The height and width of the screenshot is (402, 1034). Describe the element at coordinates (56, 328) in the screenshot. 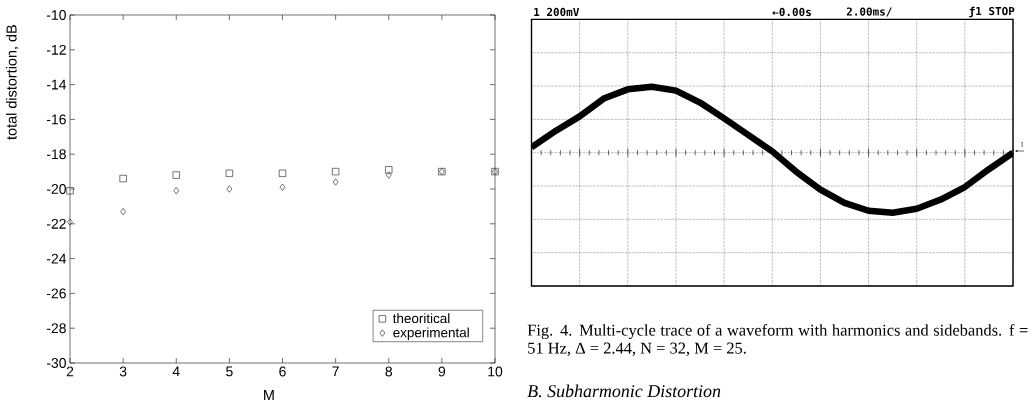

I see `y-tick-label: -28` at that location.